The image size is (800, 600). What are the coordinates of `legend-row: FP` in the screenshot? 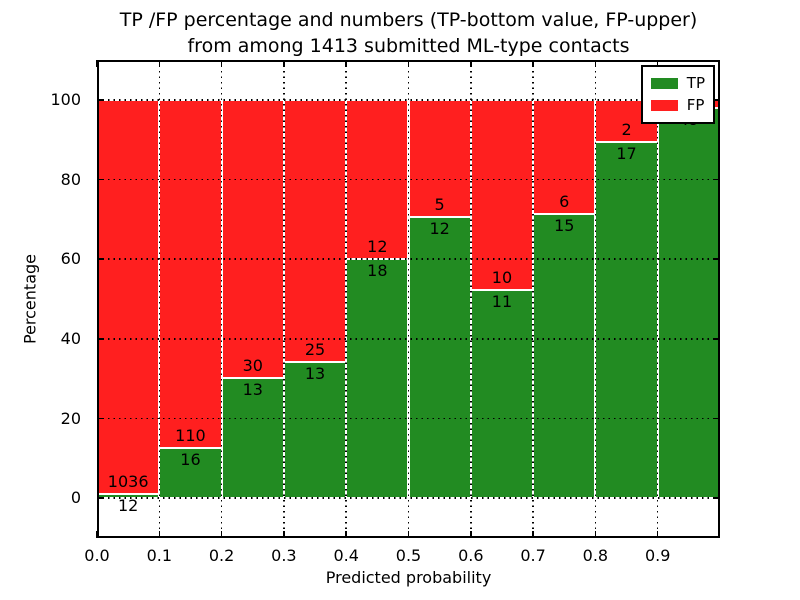 It's located at (677, 105).